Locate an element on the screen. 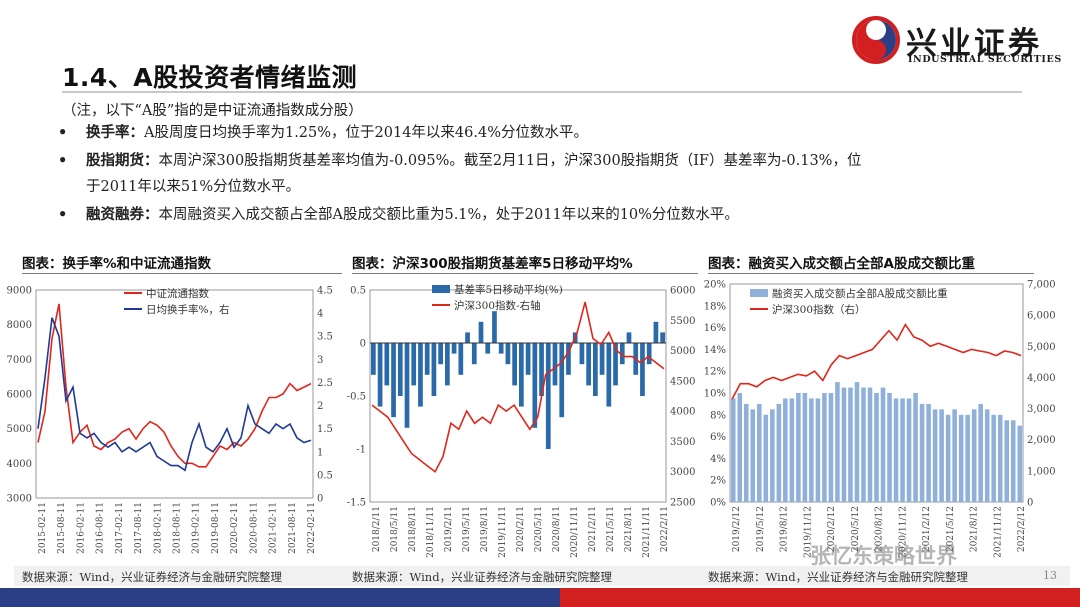 The image size is (1080, 607). footer-stripe-blue is located at coordinates (280, 597).